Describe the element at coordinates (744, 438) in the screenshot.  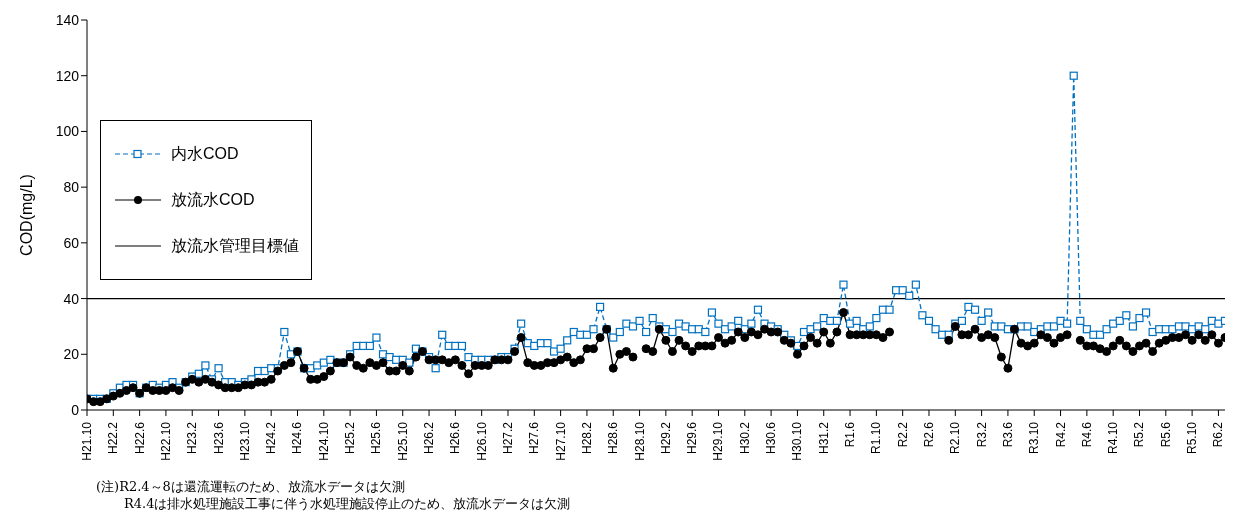
I see `x-tick-label: H30.2` at that location.